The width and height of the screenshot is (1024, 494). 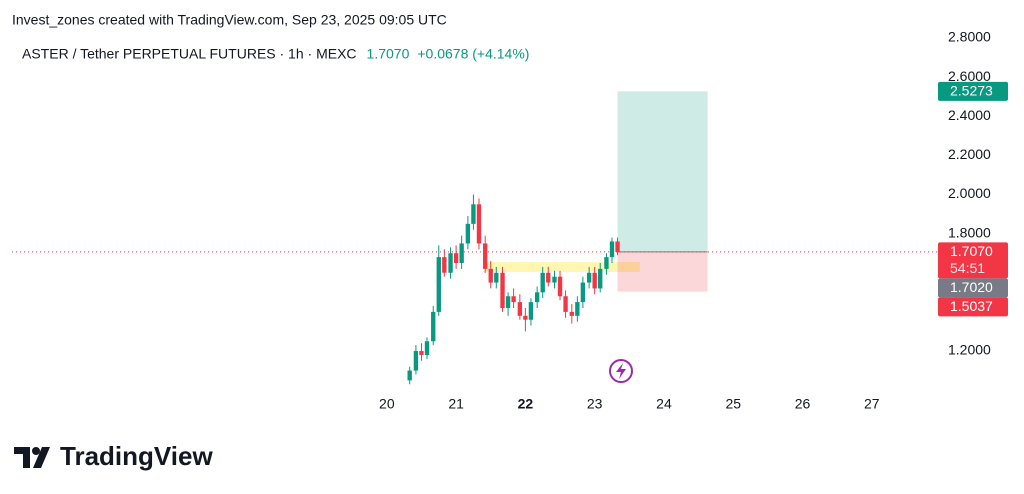 I want to click on brand: TradingView, so click(x=136, y=456).